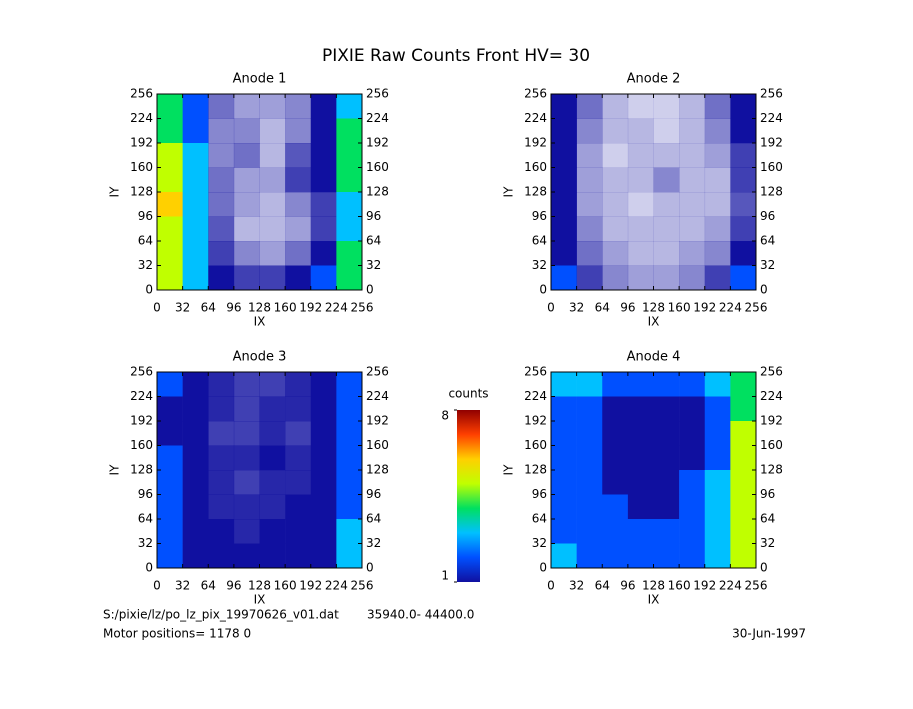 This screenshot has width=913, height=709. What do you see at coordinates (767, 265) in the screenshot?
I see `y-tick-label-right: 32` at bounding box center [767, 265].